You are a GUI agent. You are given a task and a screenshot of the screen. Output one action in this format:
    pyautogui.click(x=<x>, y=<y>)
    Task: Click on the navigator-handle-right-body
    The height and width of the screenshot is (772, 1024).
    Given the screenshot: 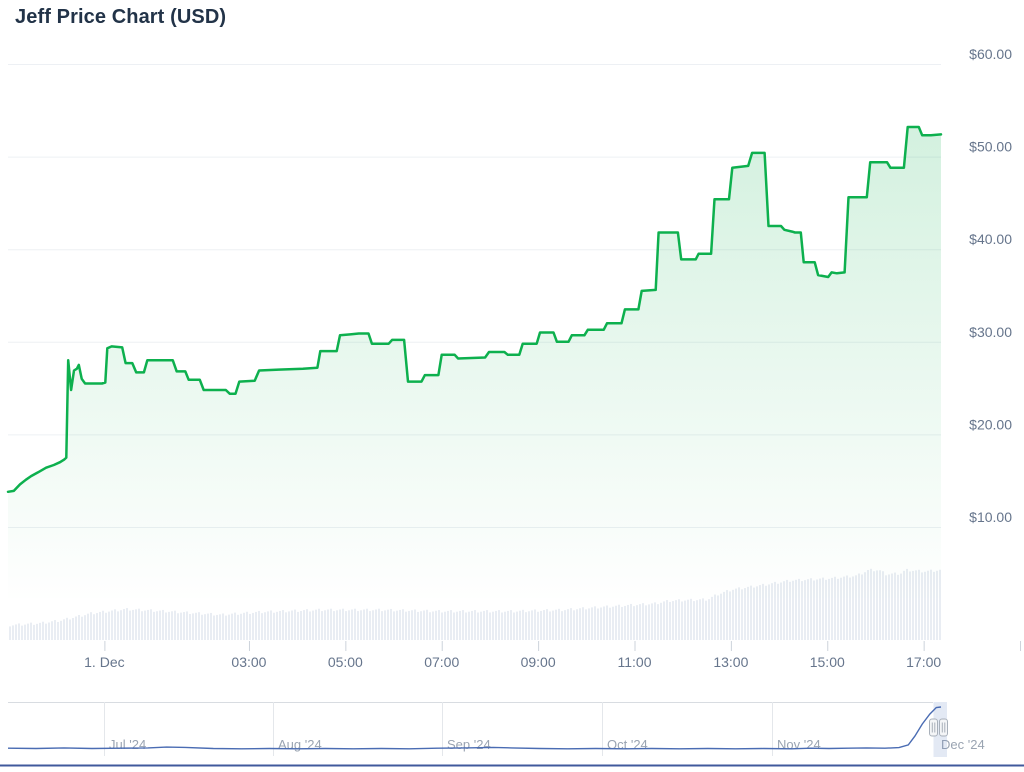 What is the action you would take?
    pyautogui.click(x=943, y=727)
    